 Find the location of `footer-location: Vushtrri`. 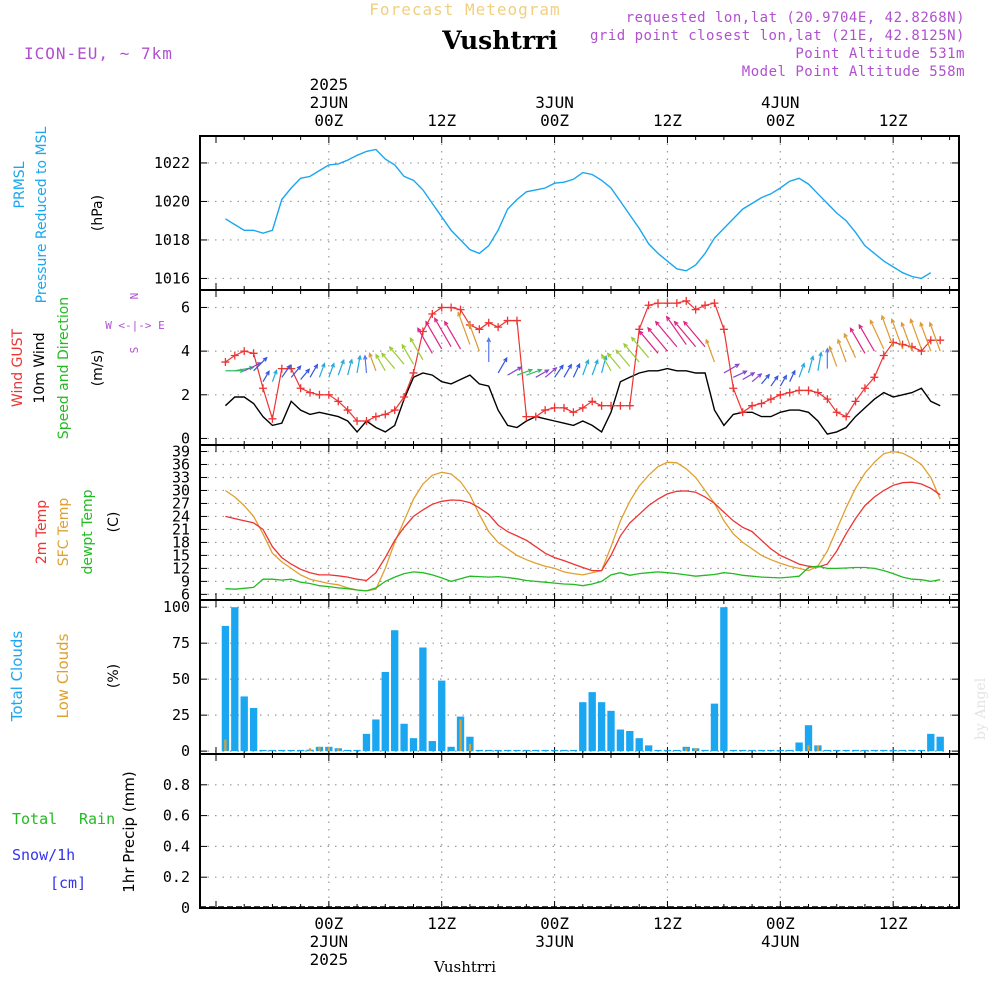

footer-location: Vushtrri is located at coordinates (465, 967).